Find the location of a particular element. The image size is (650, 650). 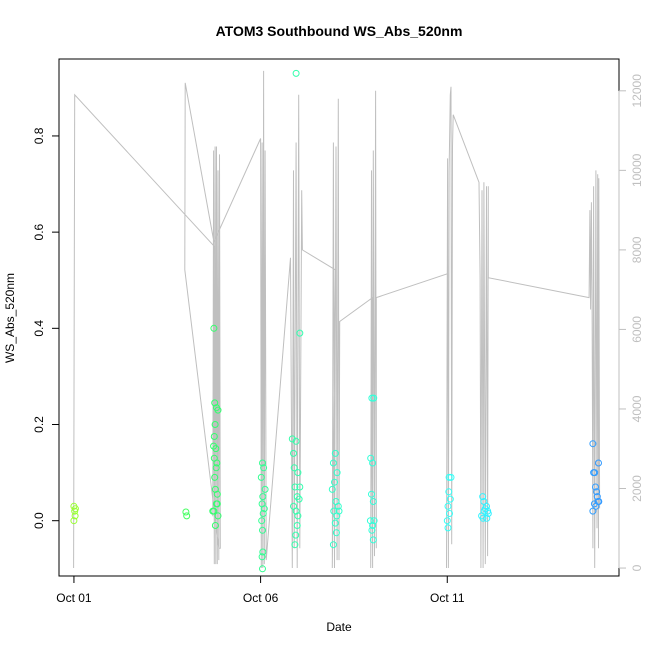

y-tick-label: 0.8 is located at coordinates (39, 135).